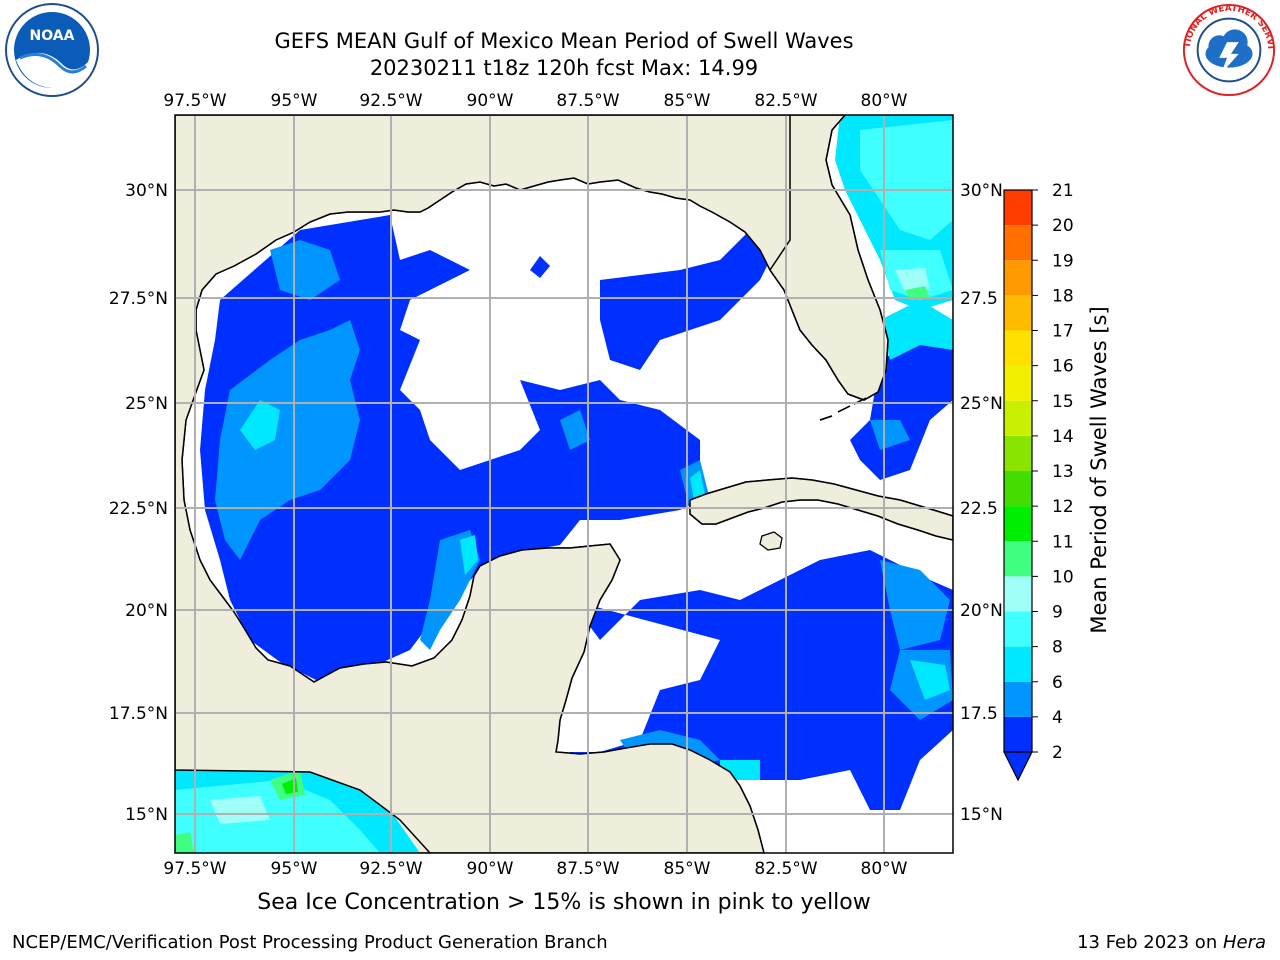  I want to click on lat-label-right: 25°N, so click(981, 404).